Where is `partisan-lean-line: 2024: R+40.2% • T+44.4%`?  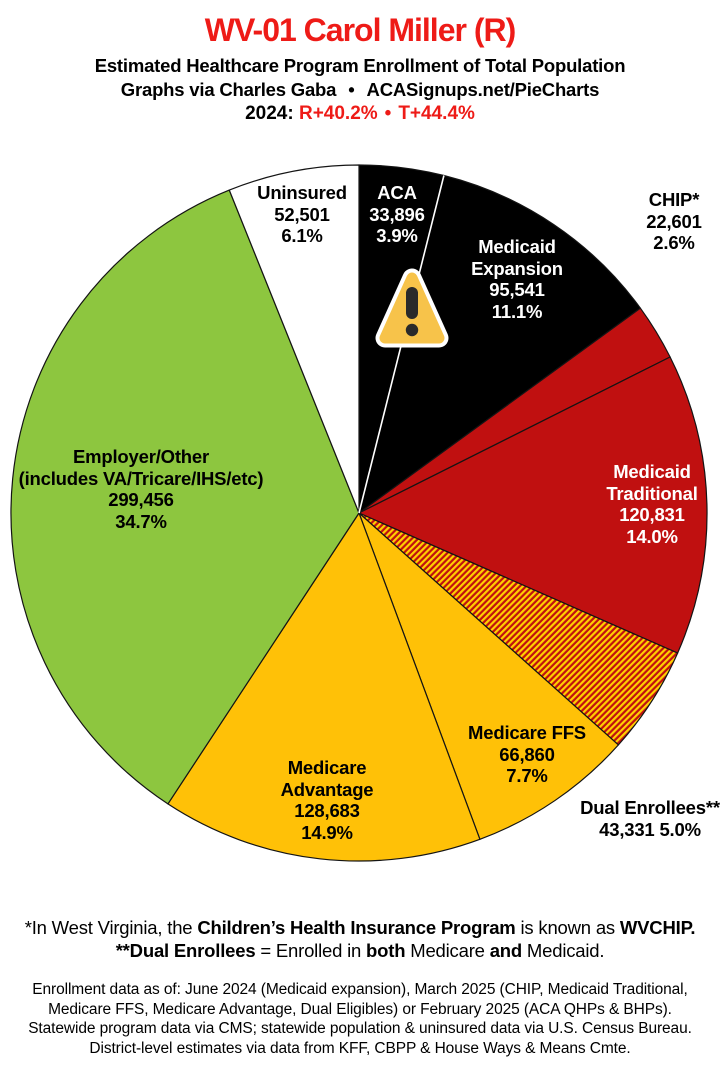
partisan-lean-line: 2024: R+40.2% • T+44.4% is located at coordinates (360, 114).